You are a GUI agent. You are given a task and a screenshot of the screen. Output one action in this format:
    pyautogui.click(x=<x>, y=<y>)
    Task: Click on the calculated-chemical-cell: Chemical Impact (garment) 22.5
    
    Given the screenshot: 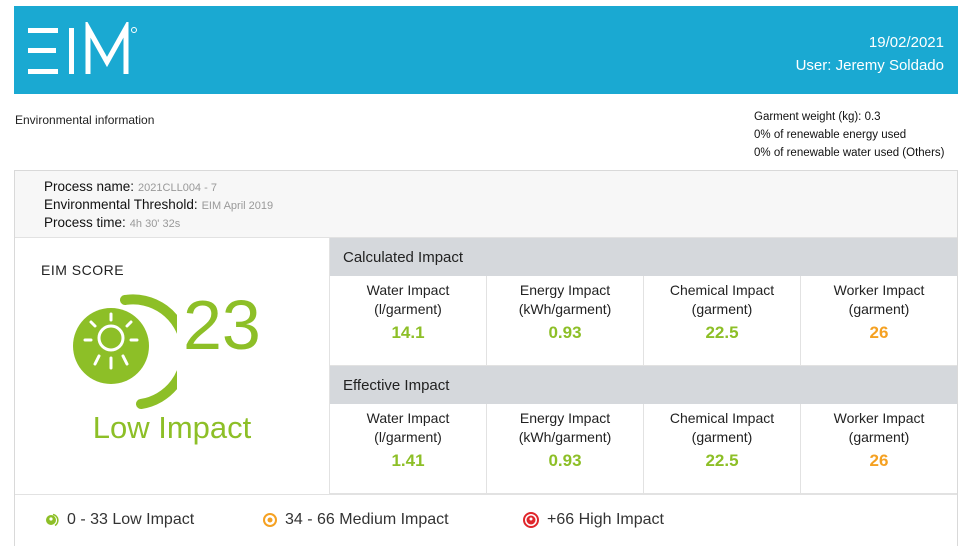 What is the action you would take?
    pyautogui.click(x=722, y=321)
    